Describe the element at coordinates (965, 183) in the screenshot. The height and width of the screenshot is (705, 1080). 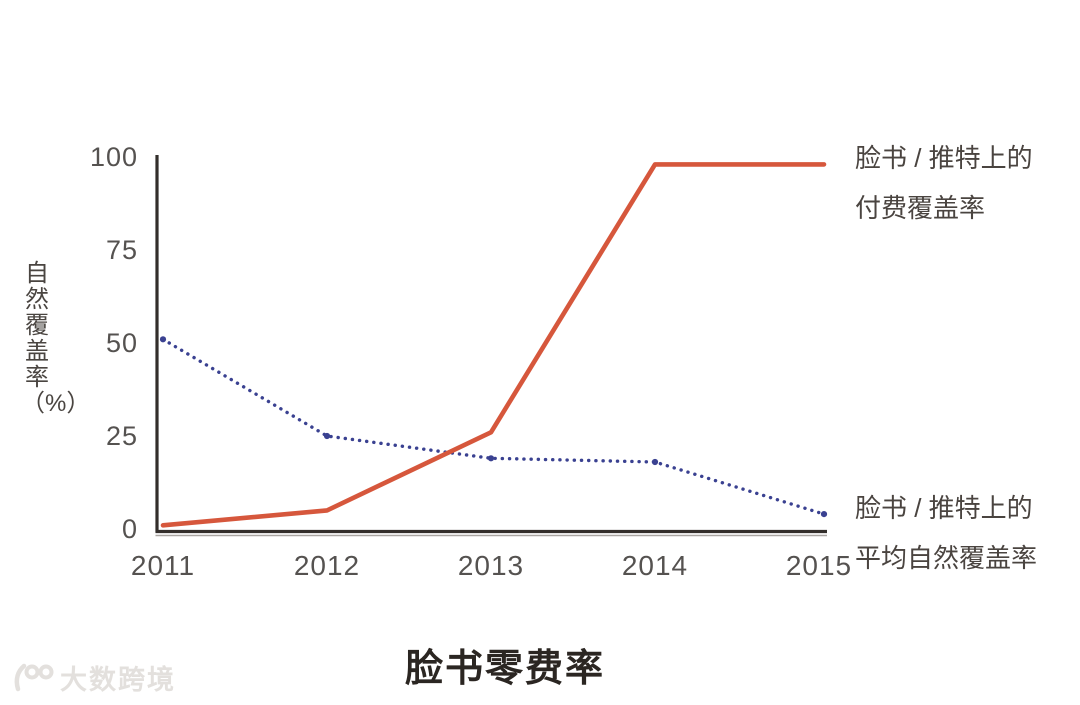
I see `paid-reach-legend: 脸书 / 推特上的 付费覆盖率` at that location.